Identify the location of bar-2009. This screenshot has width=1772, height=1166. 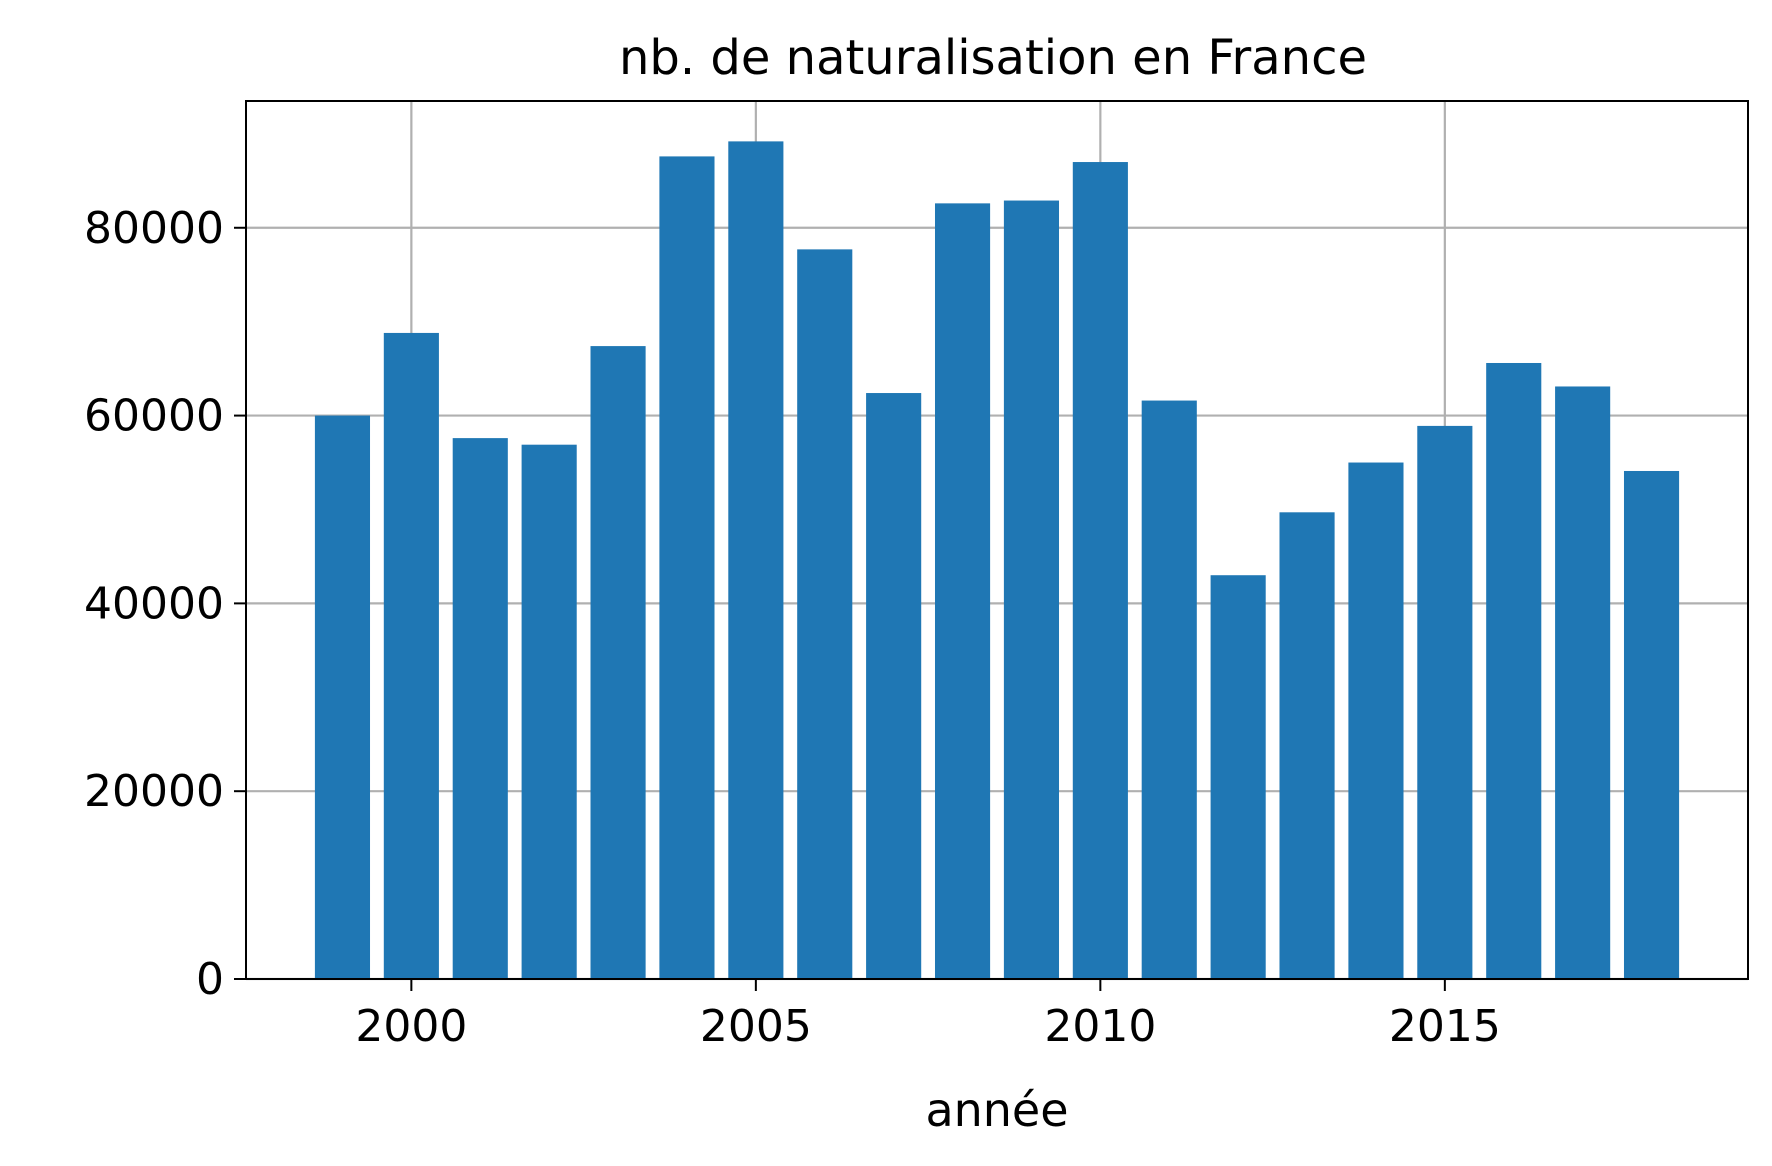
(1031, 590).